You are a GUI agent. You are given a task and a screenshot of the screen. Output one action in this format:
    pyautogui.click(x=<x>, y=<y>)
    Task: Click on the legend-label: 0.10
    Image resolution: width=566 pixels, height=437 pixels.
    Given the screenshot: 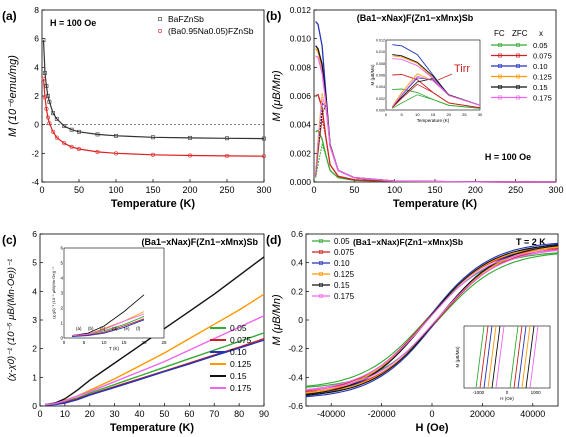 What is the action you would take?
    pyautogui.click(x=342, y=263)
    